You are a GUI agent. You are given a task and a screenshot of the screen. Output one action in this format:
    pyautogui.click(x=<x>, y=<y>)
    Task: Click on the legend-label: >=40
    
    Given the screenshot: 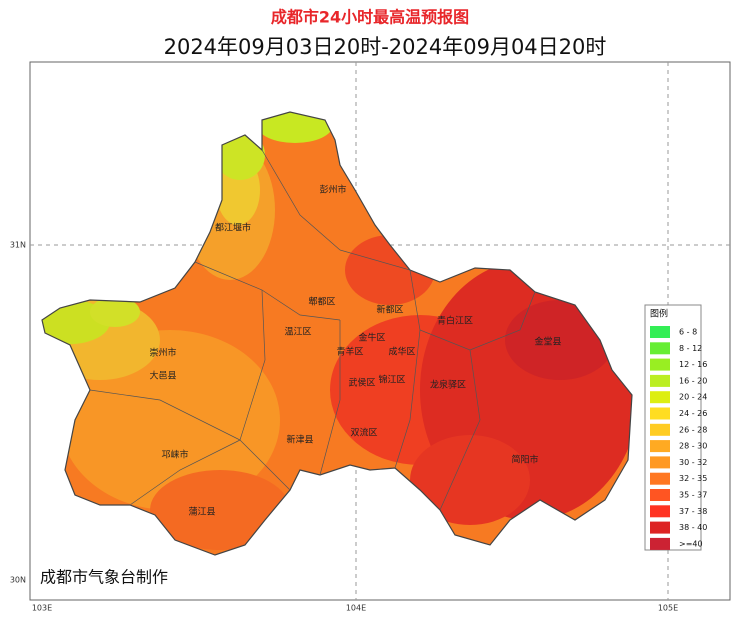 What is the action you would take?
    pyautogui.click(x=691, y=543)
    